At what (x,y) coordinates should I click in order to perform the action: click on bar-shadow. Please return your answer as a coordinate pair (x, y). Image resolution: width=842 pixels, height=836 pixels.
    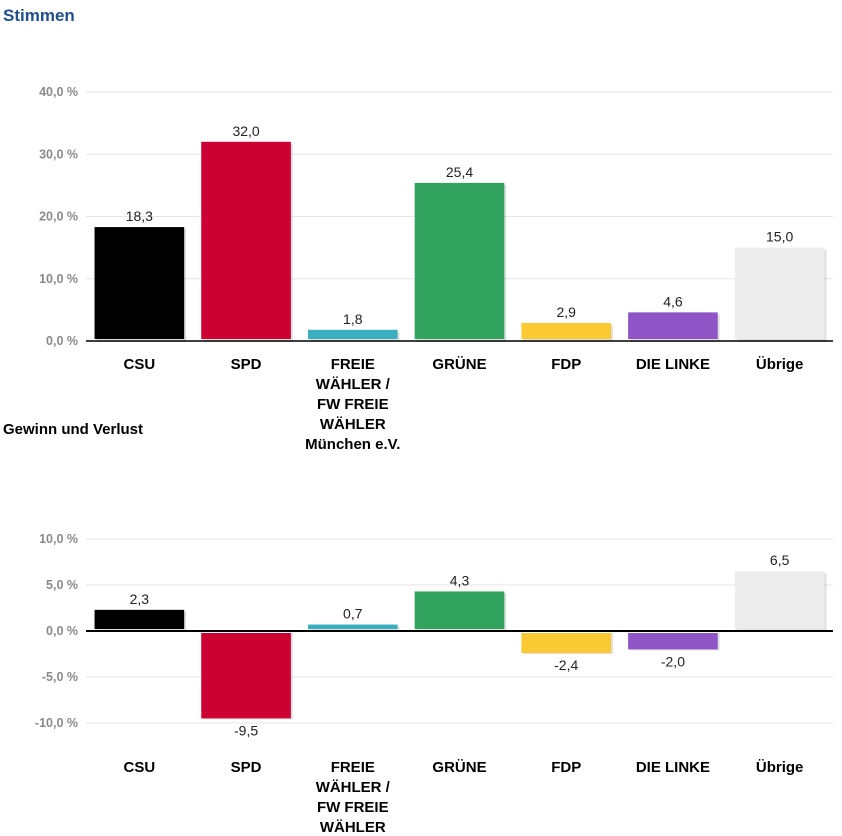
    Looking at the image, I should click on (354, 629).